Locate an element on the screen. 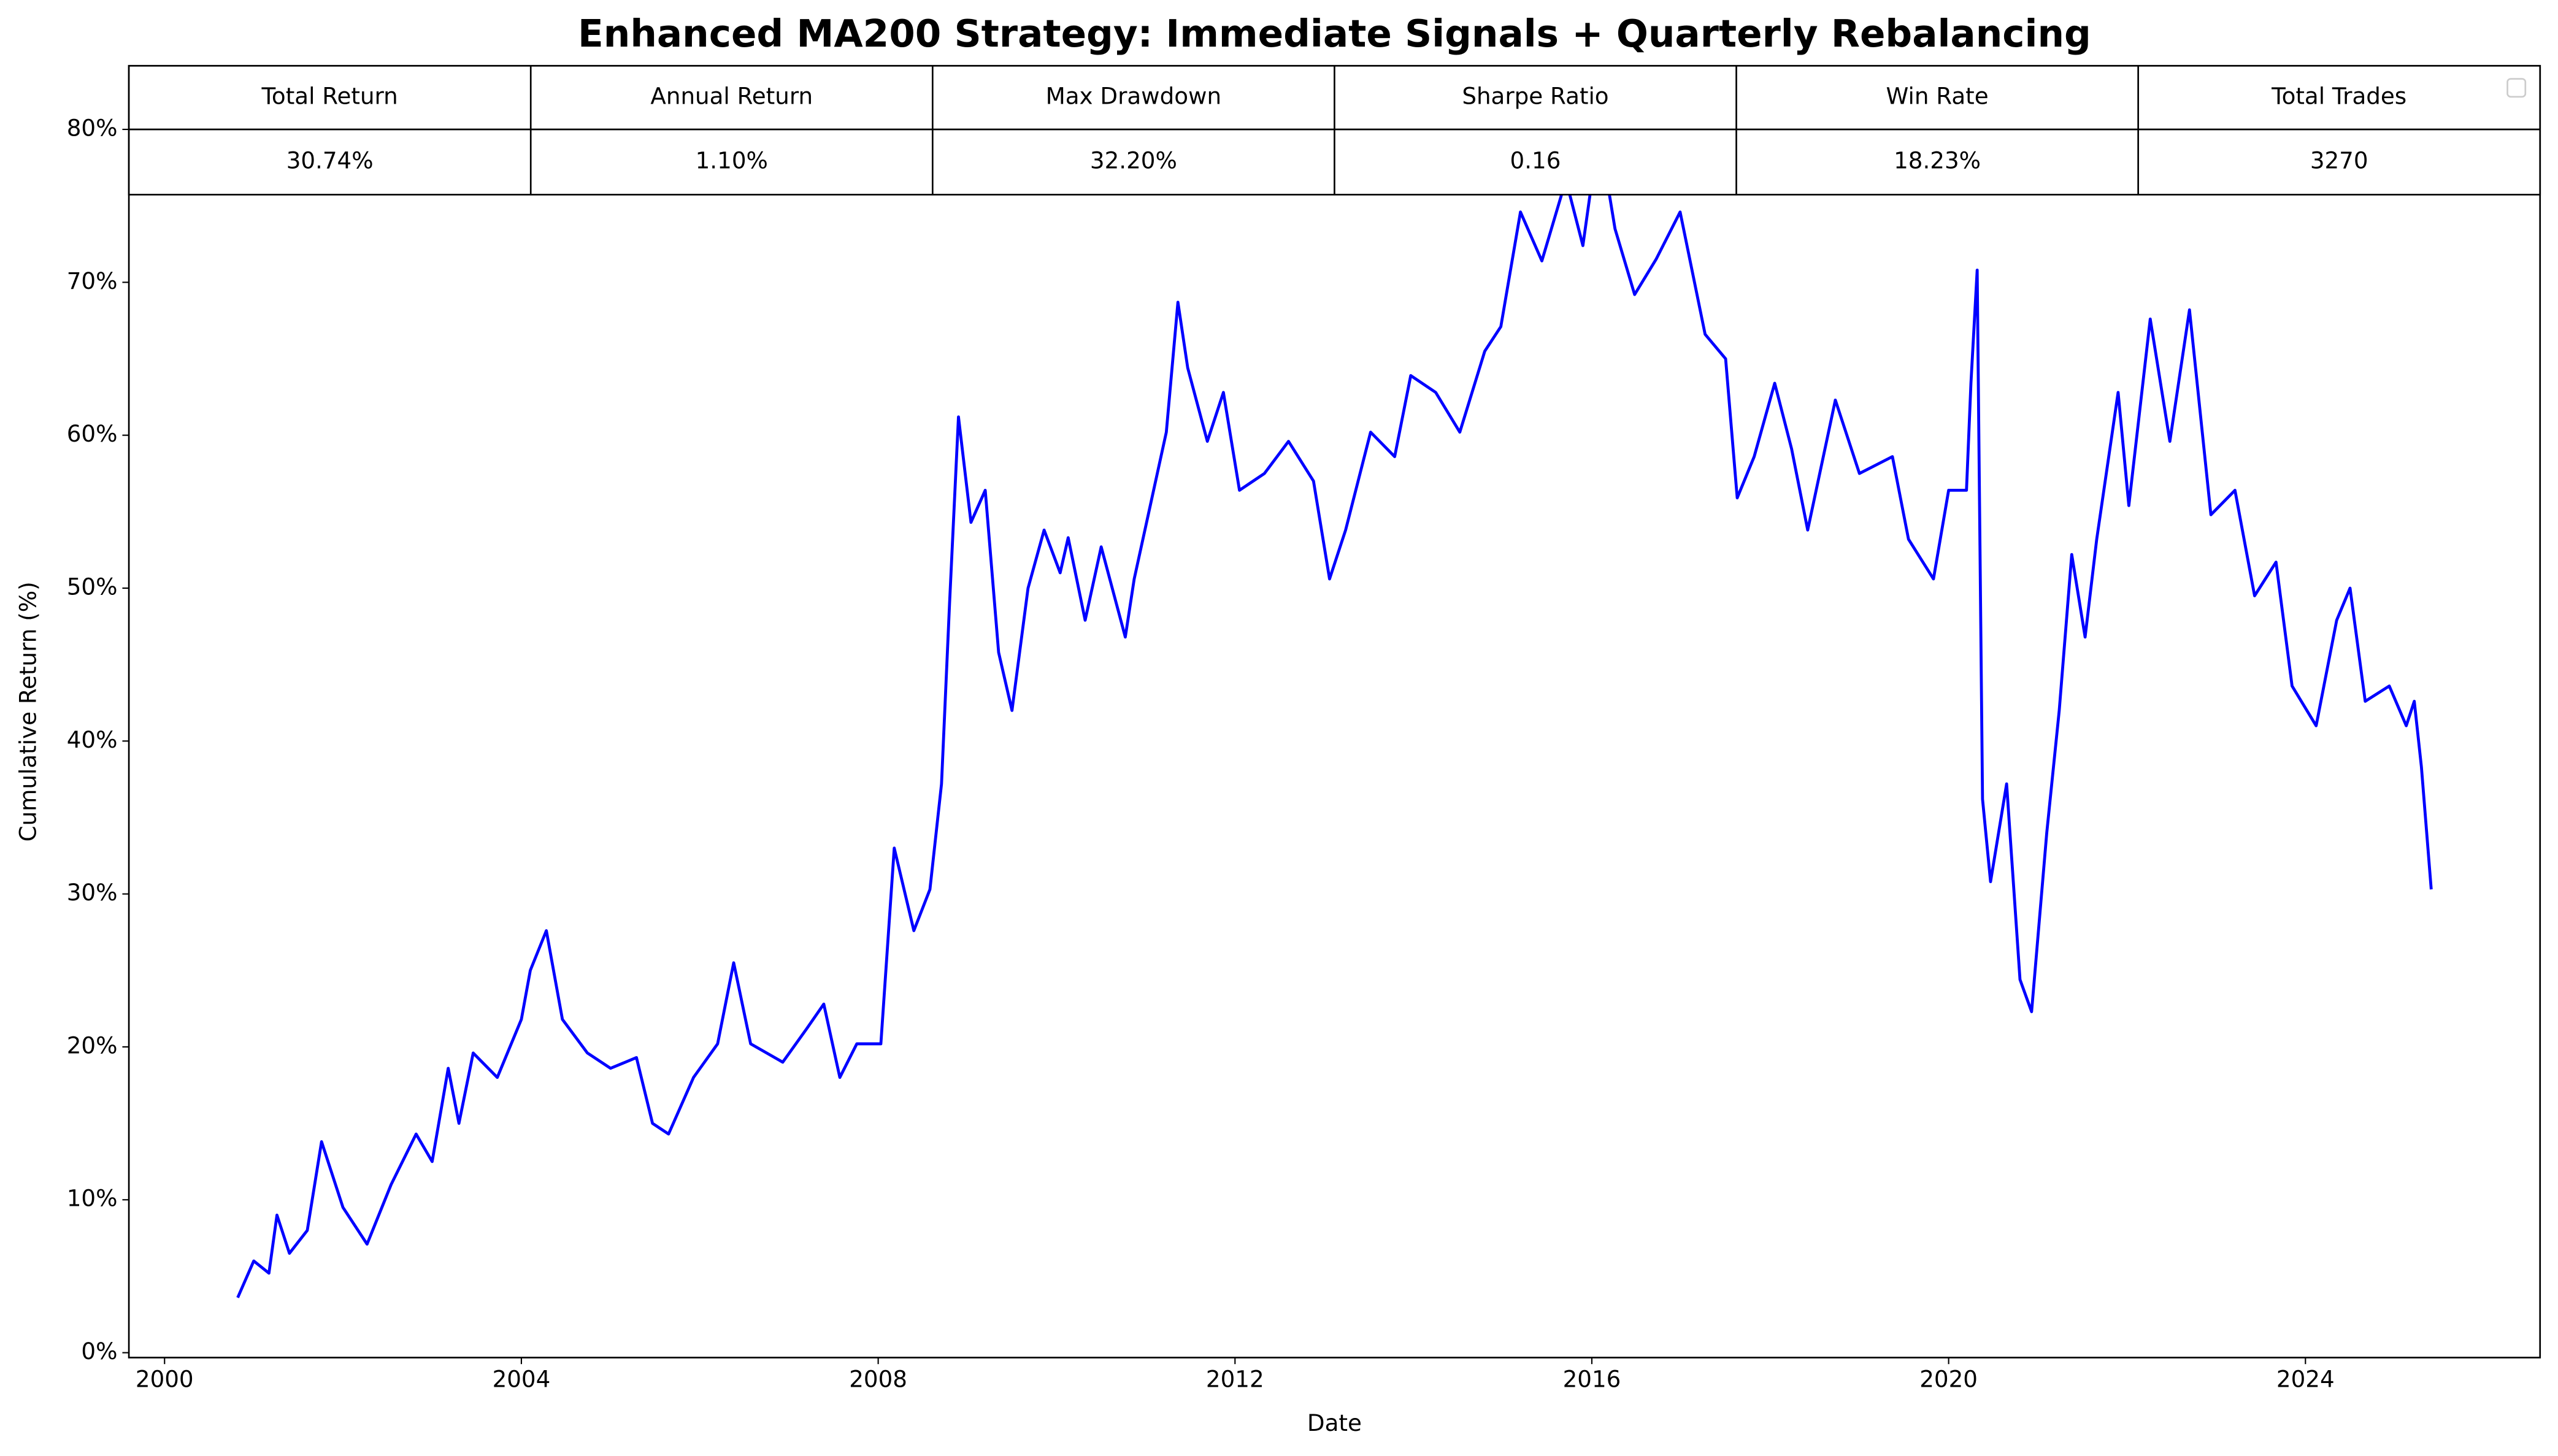 The image size is (2558, 1456). table-cell: 30.74% is located at coordinates (330, 160).